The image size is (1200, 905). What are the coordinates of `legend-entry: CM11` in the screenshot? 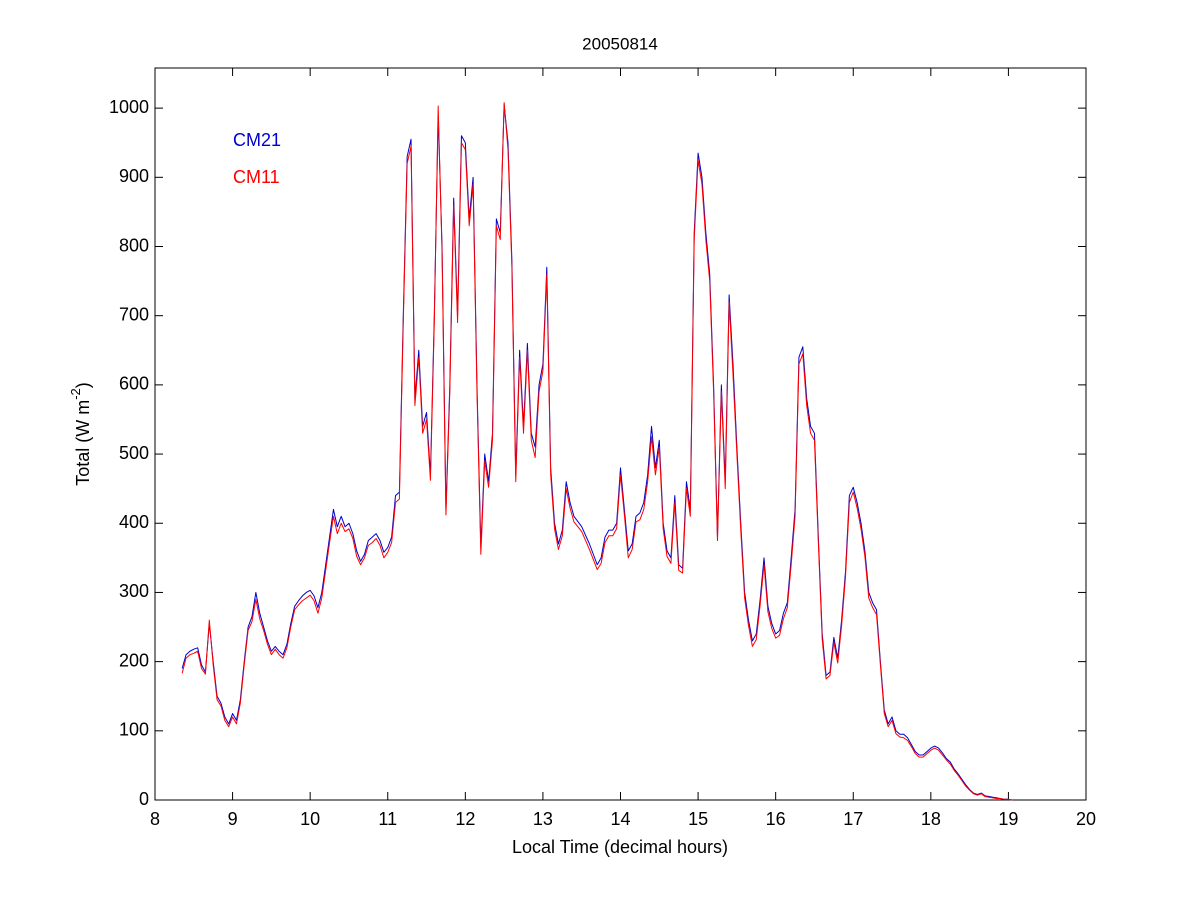 It's located at (256, 177).